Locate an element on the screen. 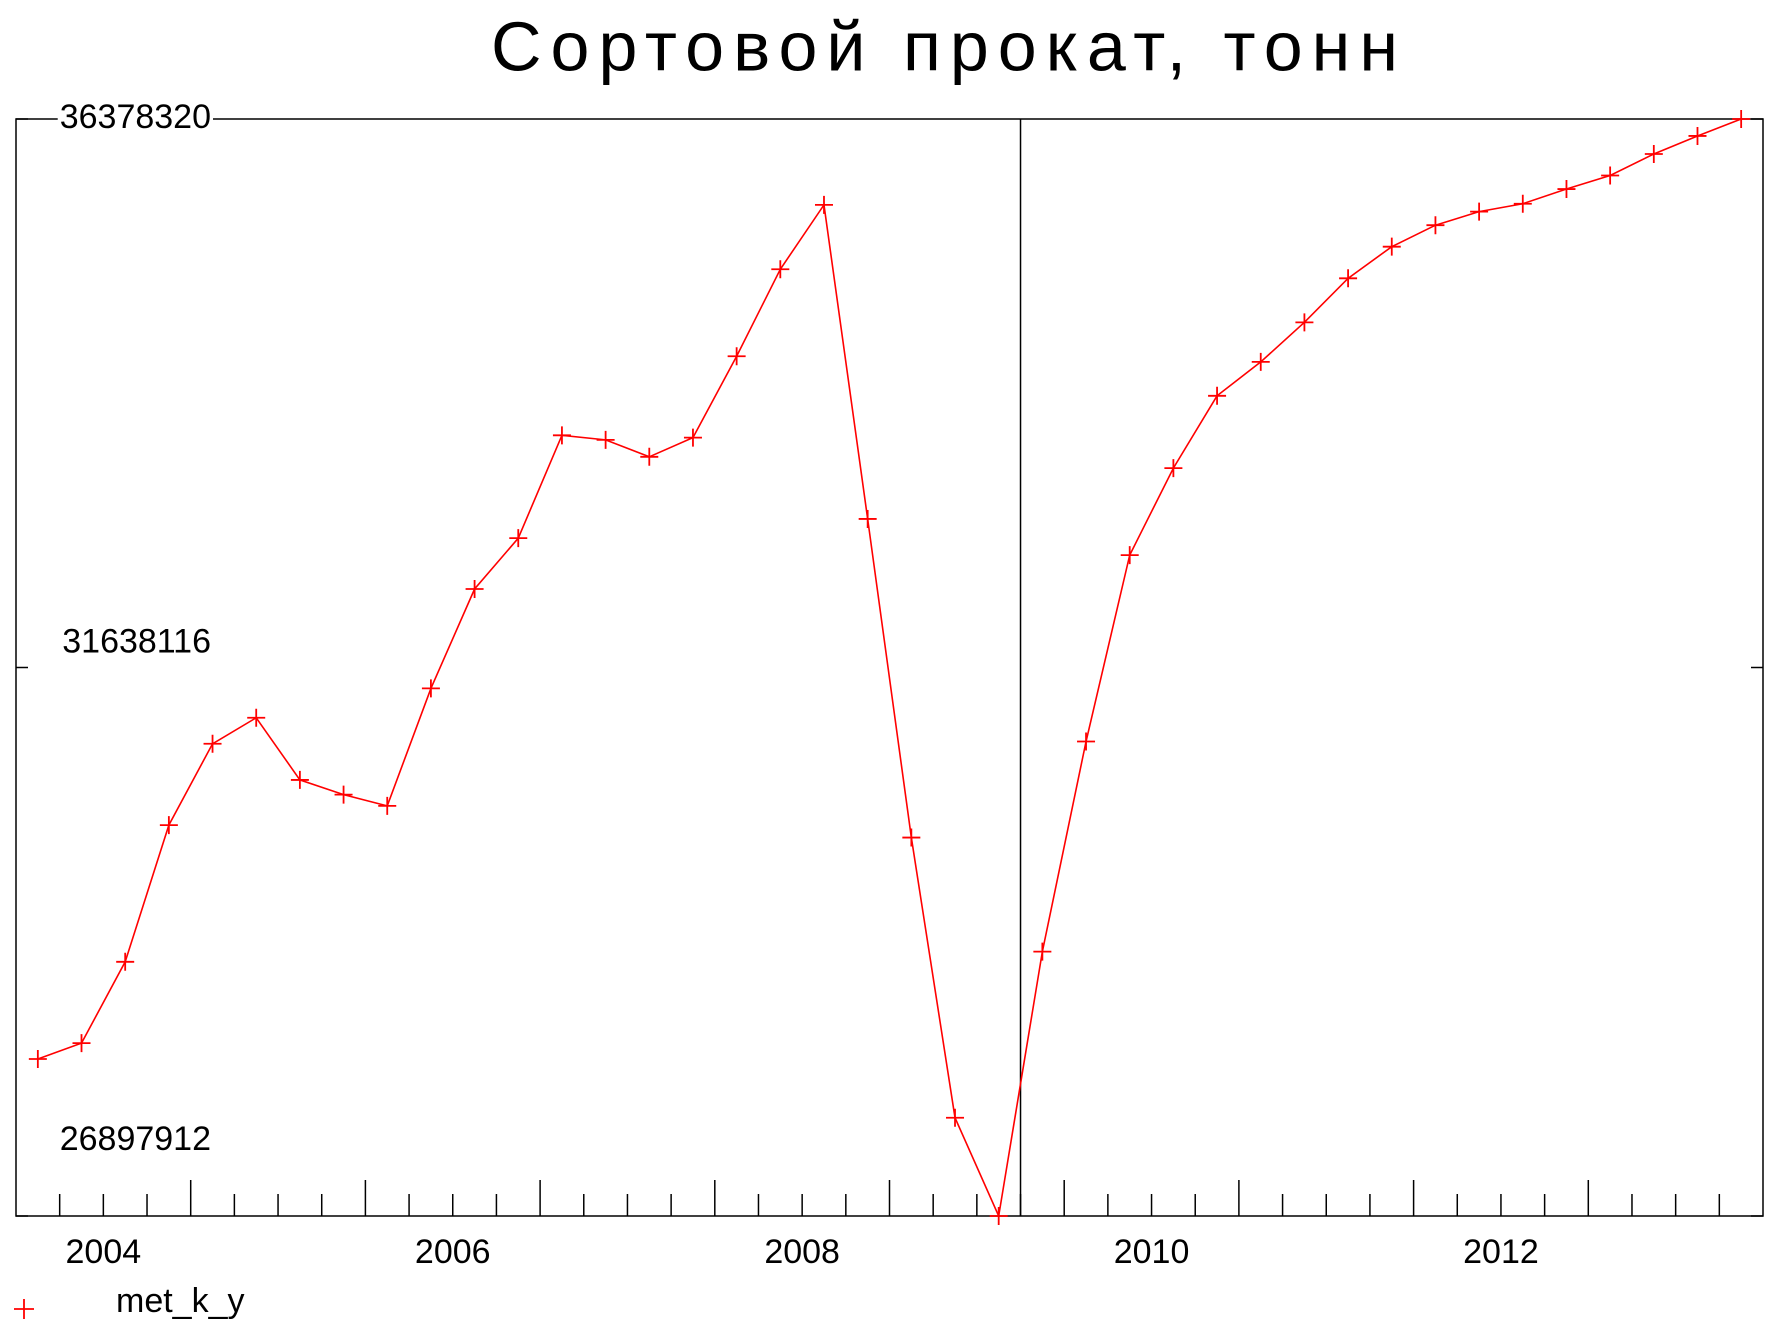  x-tick-label: 2008 is located at coordinates (802, 1252).